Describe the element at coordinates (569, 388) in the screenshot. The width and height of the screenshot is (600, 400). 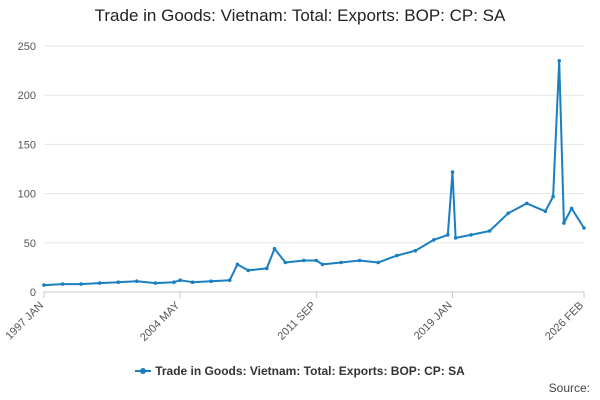
I see `source-link: Source:` at that location.